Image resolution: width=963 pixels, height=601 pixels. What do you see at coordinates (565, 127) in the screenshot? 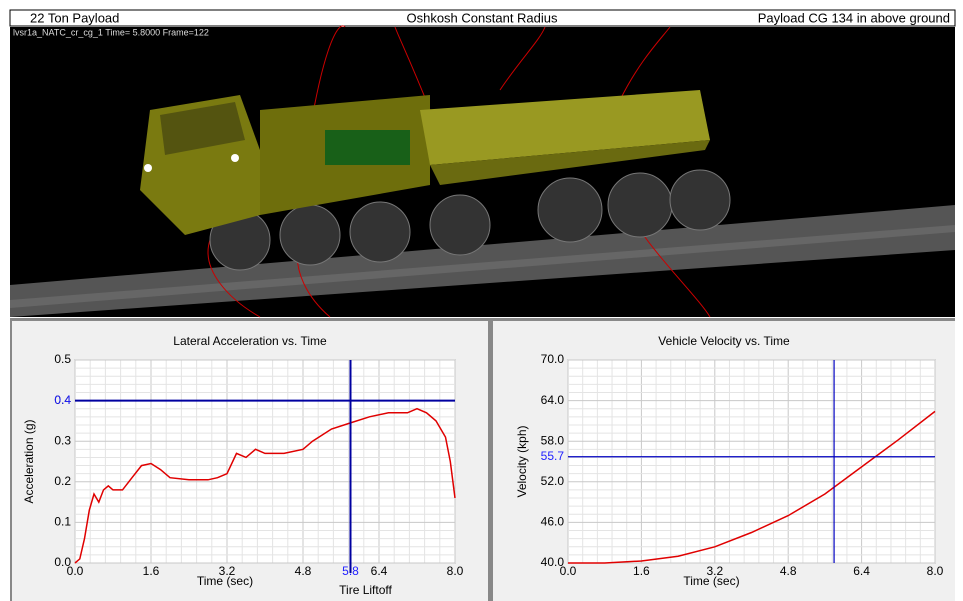
I see `payload-bed` at bounding box center [565, 127].